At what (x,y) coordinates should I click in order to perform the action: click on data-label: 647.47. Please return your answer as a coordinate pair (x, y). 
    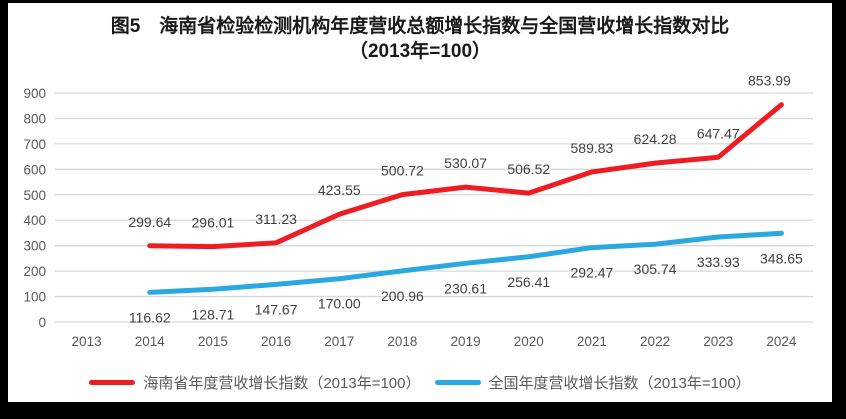
    Looking at the image, I should click on (718, 133).